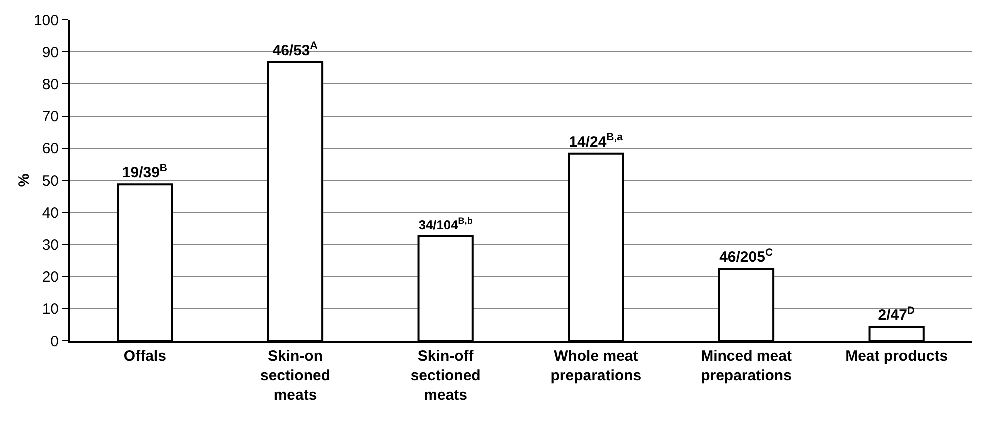 The height and width of the screenshot is (431, 992). Describe the element at coordinates (54, 341) in the screenshot. I see `y-tick-label: 0` at that location.